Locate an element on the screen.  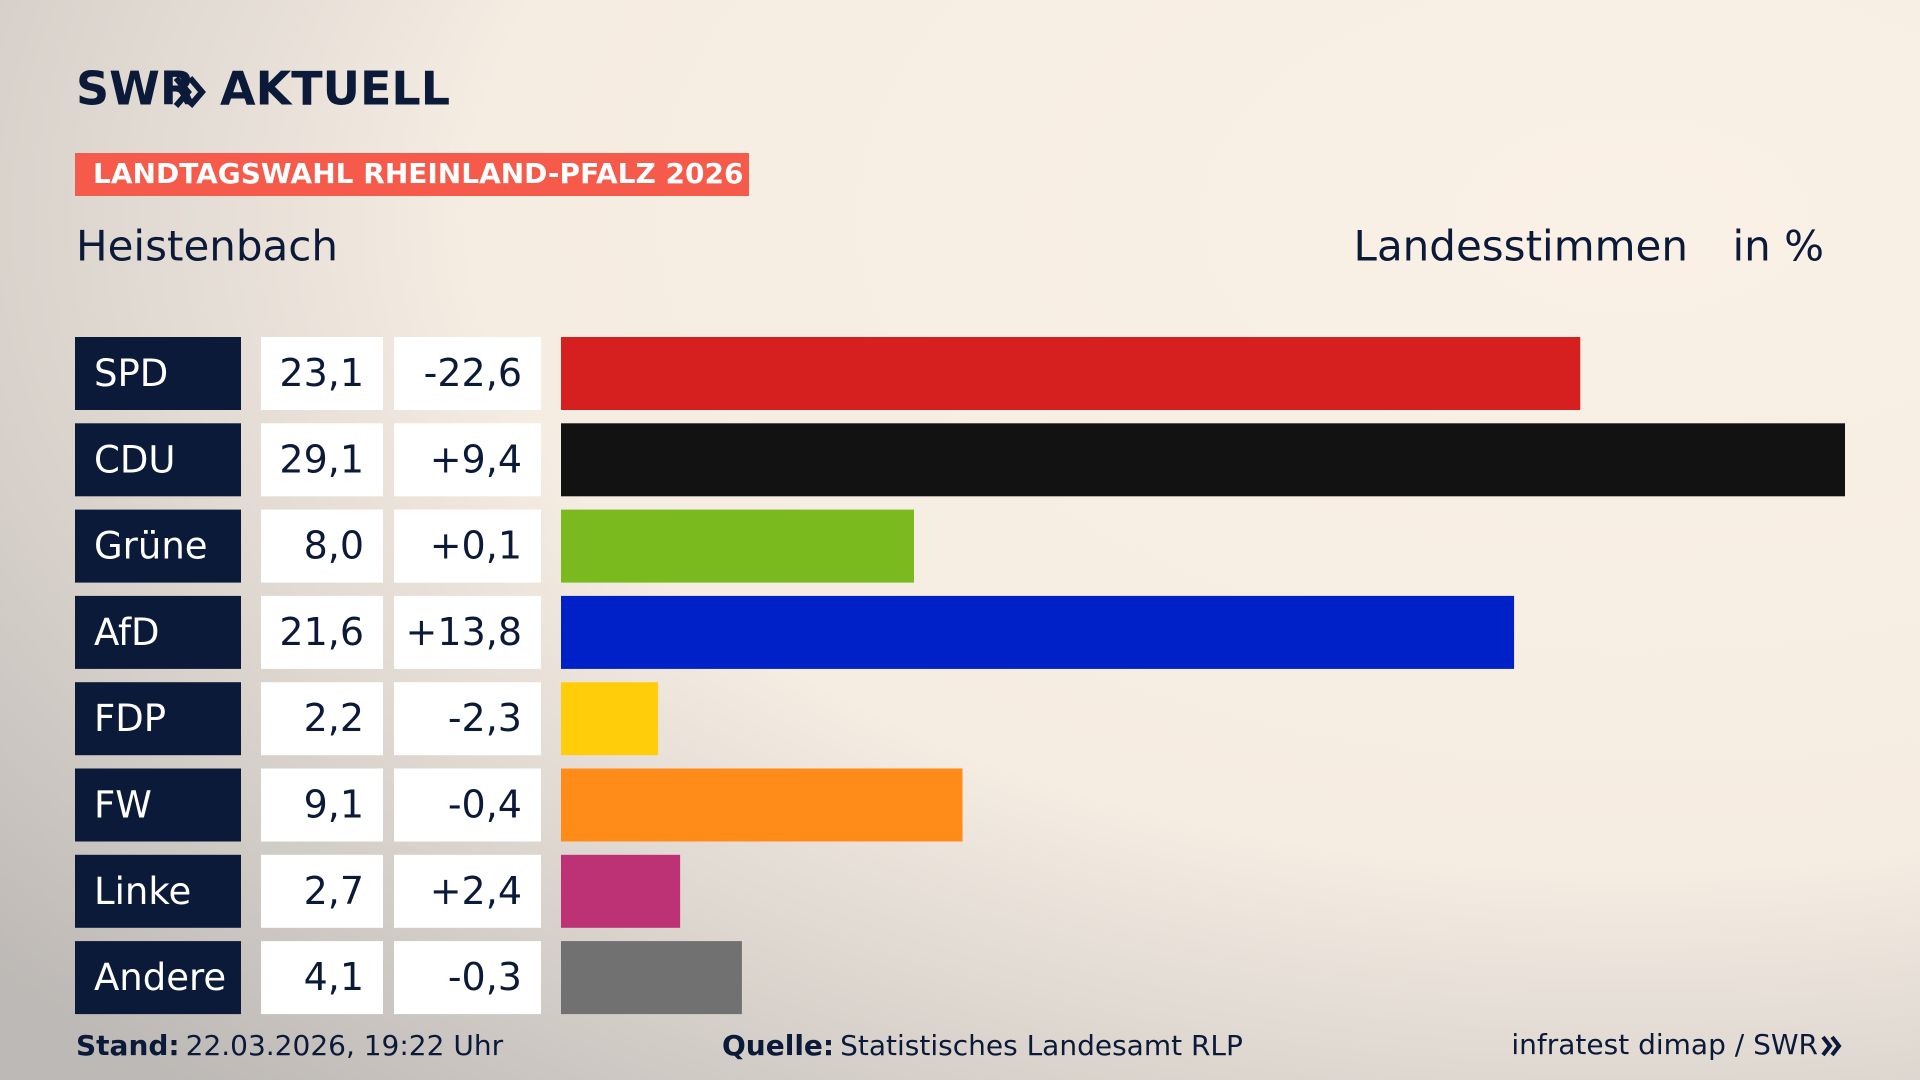
chart-title: LANDTAGSWAHL RHEINLAND-PFALZ 2026 is located at coordinates (418, 173).